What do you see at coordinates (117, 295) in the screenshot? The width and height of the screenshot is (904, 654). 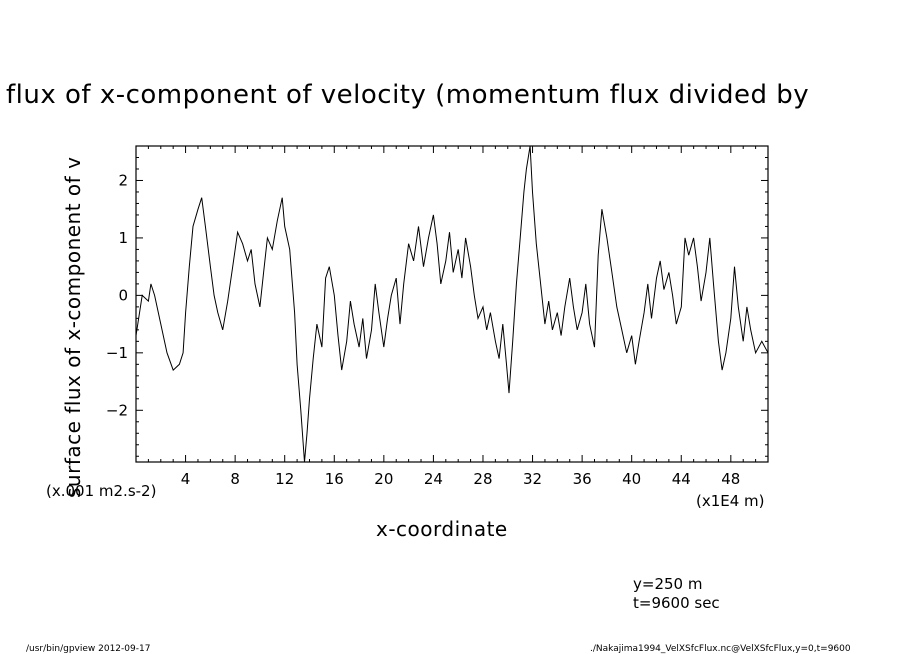 I see `y-axis-tick-labels: −2 −1 0 1 2` at bounding box center [117, 295].